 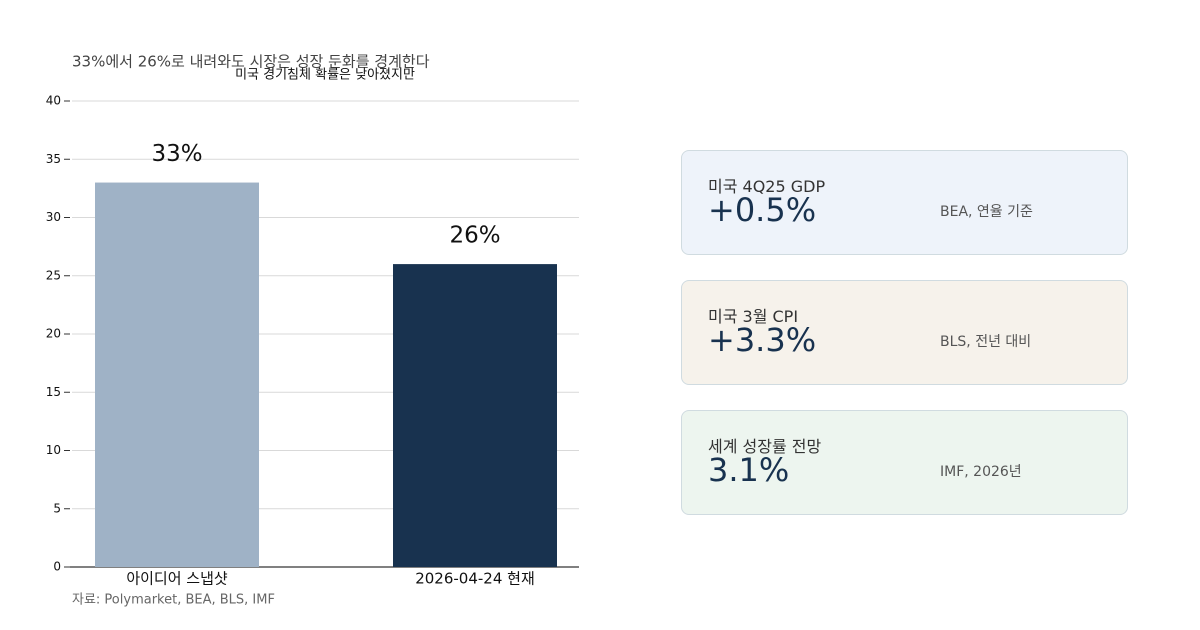 What do you see at coordinates (749, 470) in the screenshot?
I see `card-value: 3.1%` at bounding box center [749, 470].